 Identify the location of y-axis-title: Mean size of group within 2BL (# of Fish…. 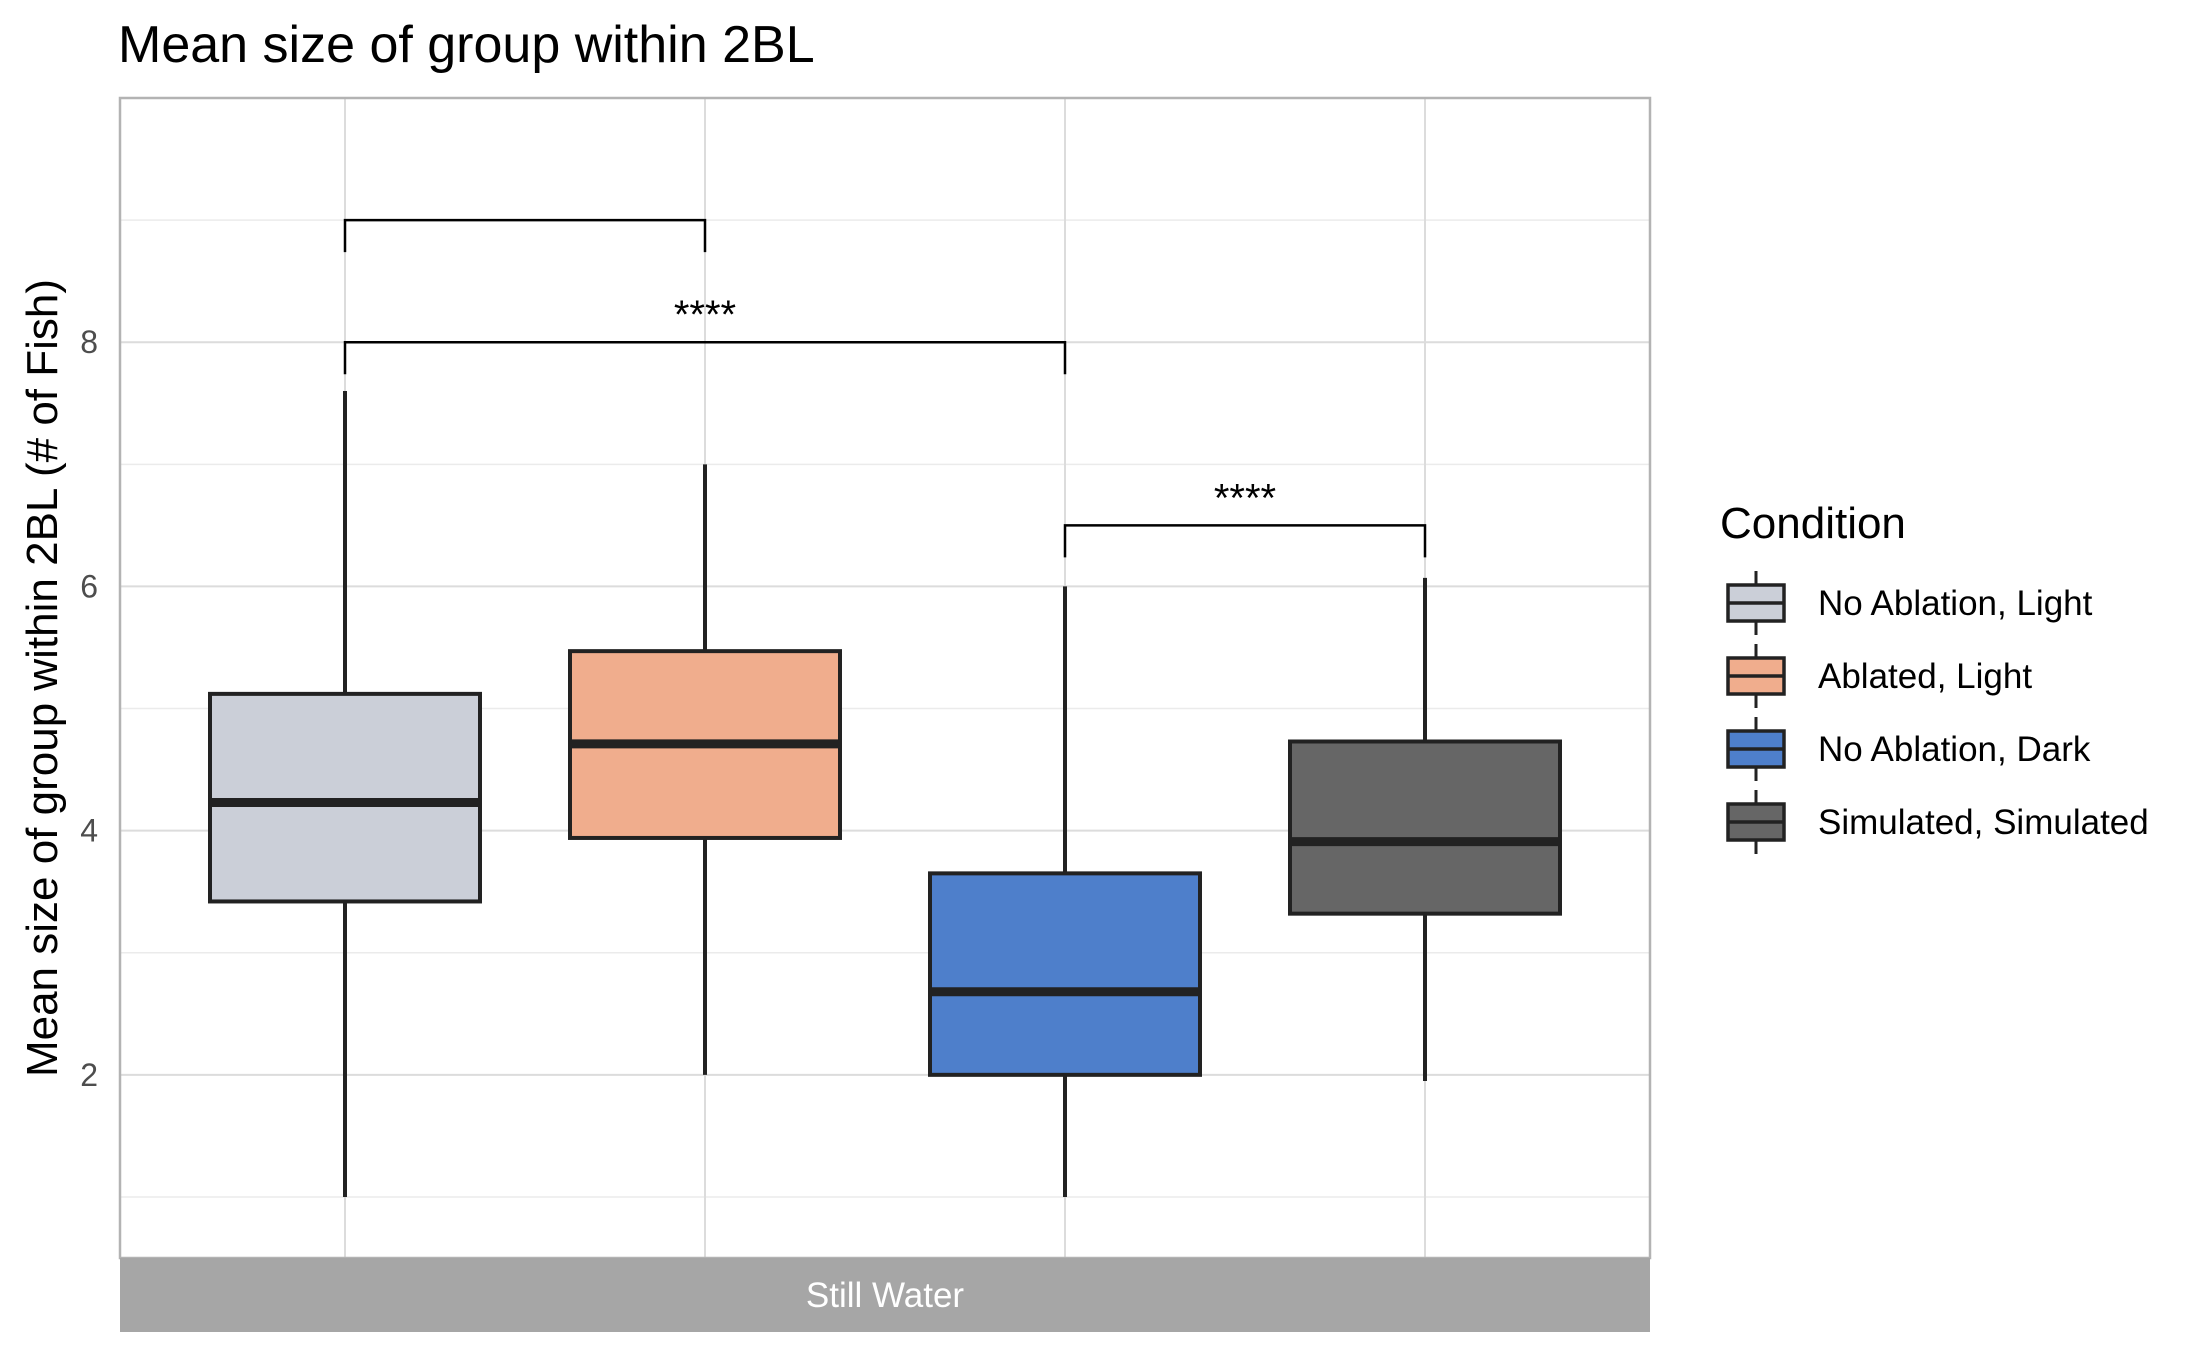
(42, 678).